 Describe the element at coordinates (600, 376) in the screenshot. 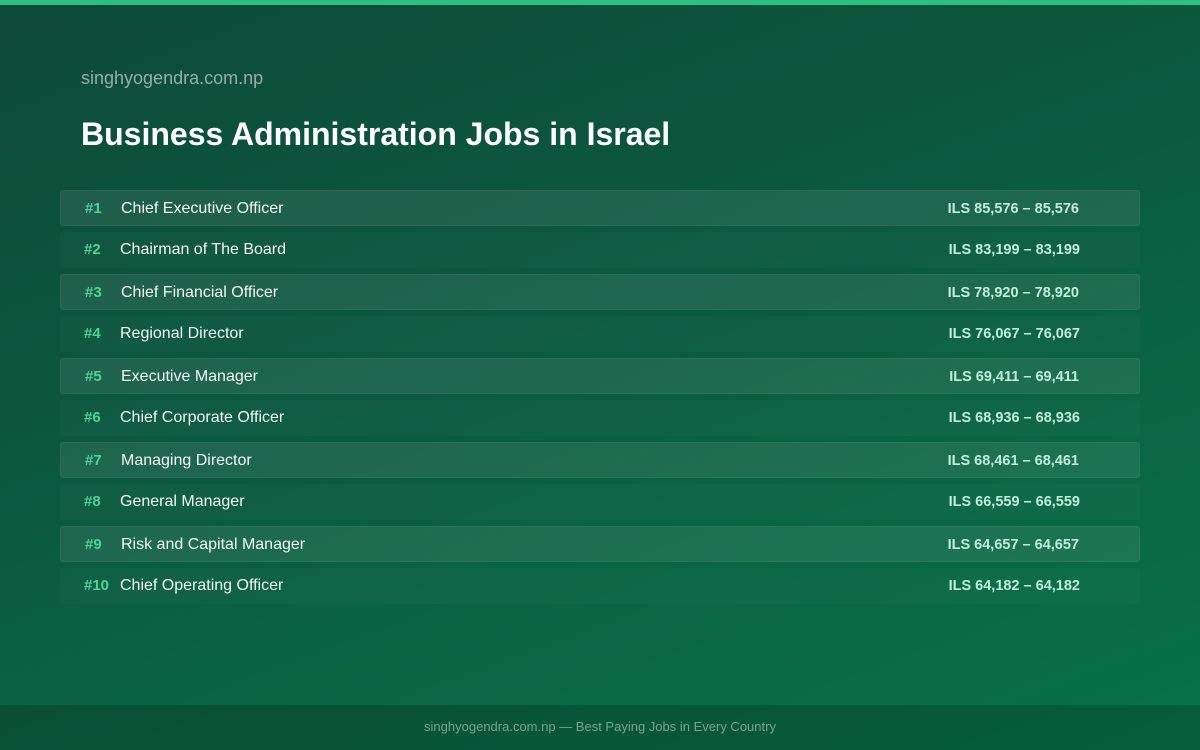

I see `job-row: #5 Executive Manager ILS 69,411 – 69,411` at that location.